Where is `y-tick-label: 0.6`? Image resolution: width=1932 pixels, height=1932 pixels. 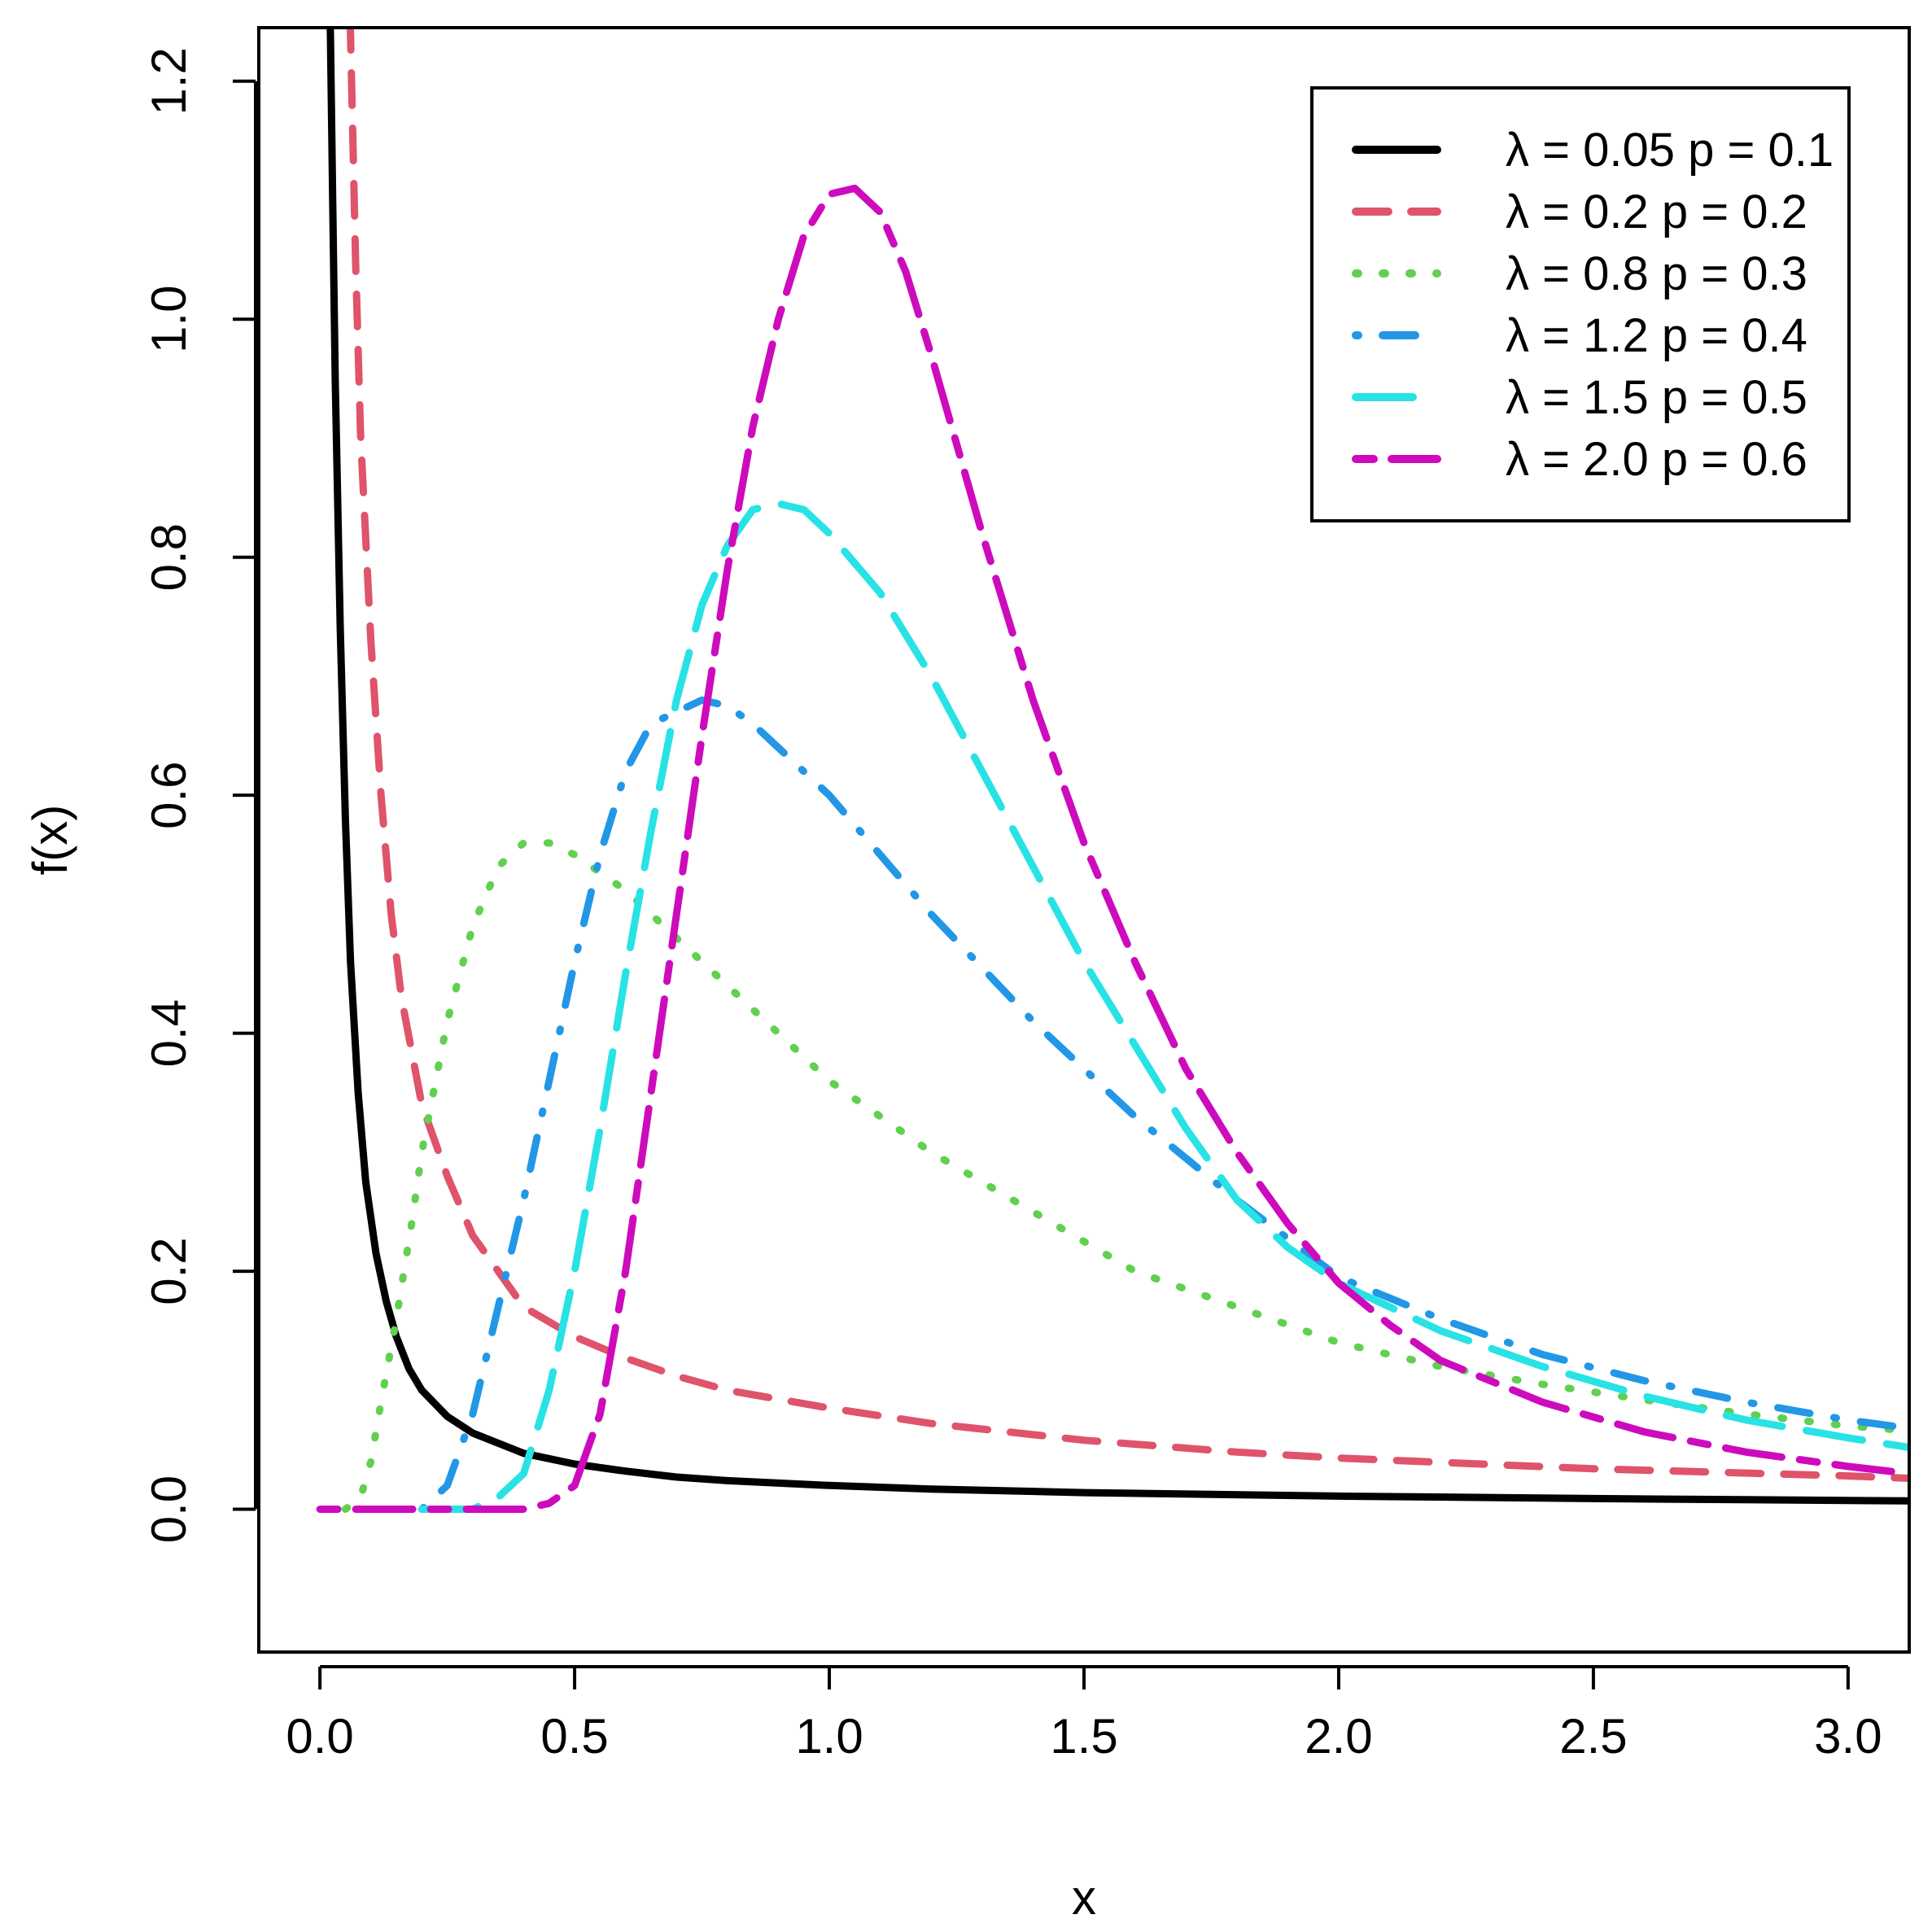
y-tick-label: 0.6 is located at coordinates (169, 794).